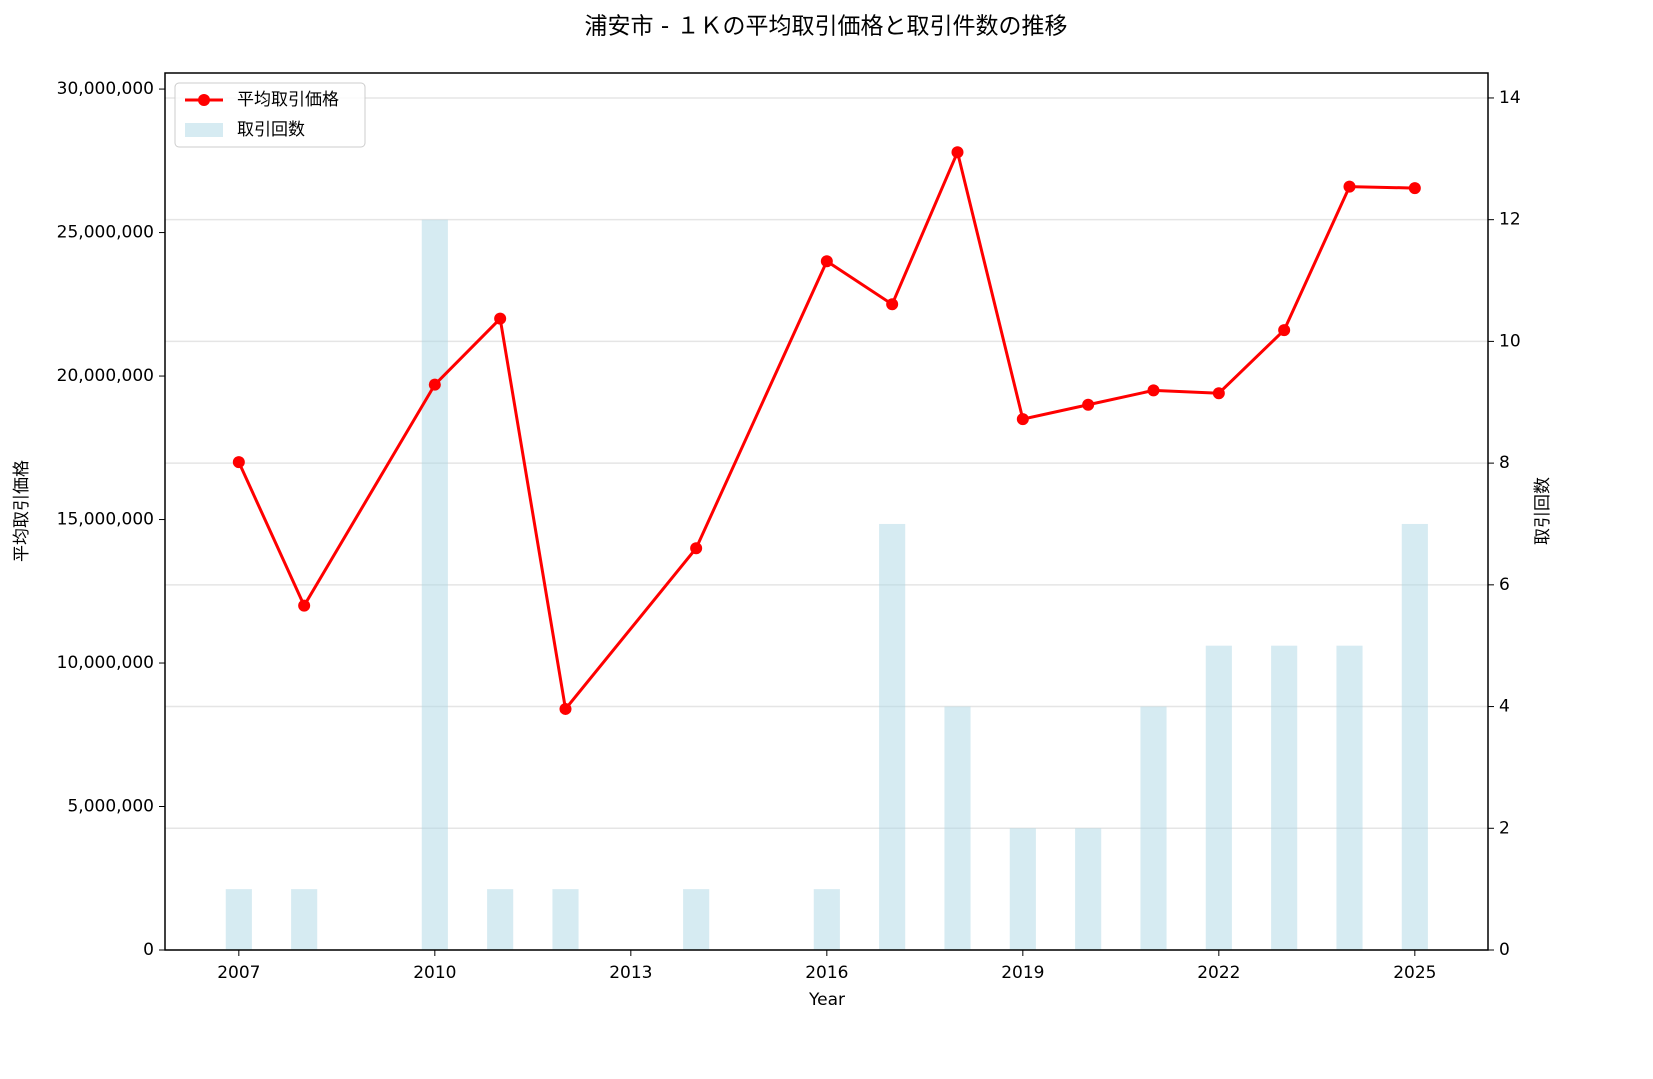 The width and height of the screenshot is (1653, 1079). Describe the element at coordinates (434, 973) in the screenshot. I see `x-tick-label: 2010` at that location.